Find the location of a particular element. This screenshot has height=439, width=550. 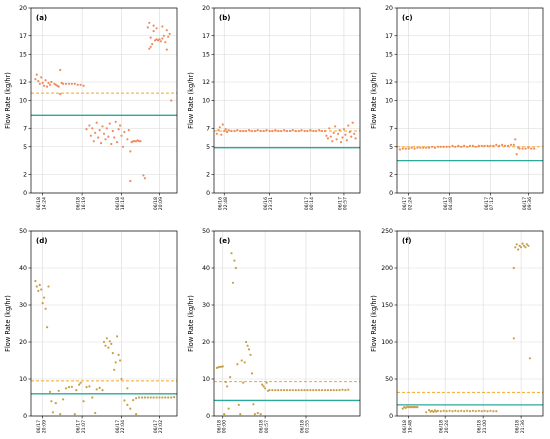

x-tick-label-line: 07:12 is located at coordinates (492, 203).